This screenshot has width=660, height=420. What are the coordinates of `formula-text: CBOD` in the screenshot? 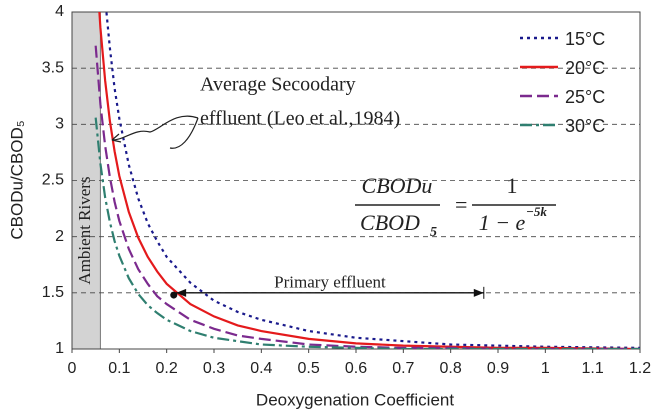 It's located at (390, 222).